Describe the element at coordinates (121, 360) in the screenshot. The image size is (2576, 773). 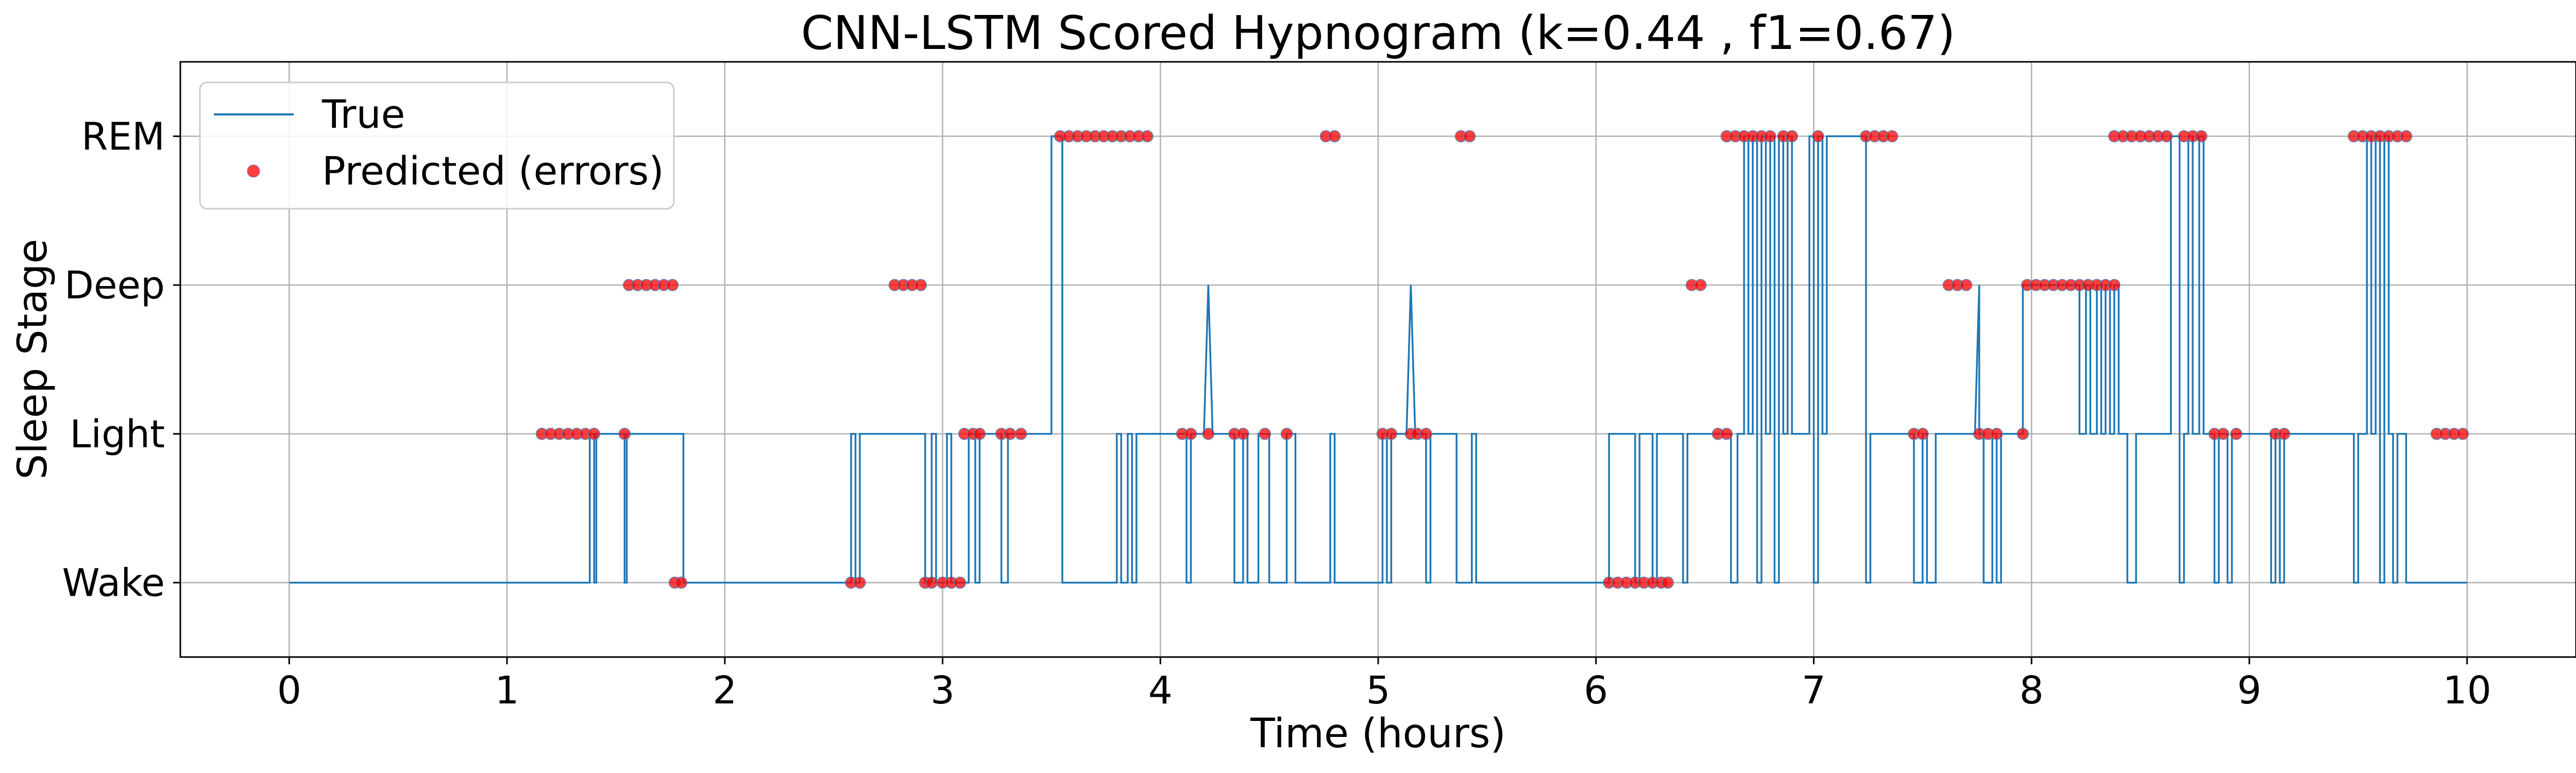
I see `y-axis-ticks: Wake Light Deep REM` at that location.